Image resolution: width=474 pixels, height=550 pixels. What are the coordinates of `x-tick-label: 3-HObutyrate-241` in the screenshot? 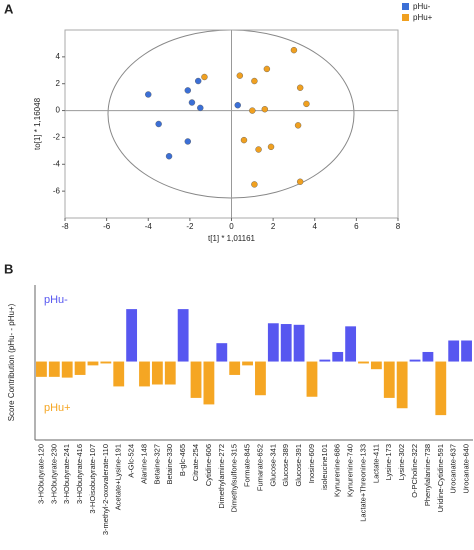 It's located at (66, 474).